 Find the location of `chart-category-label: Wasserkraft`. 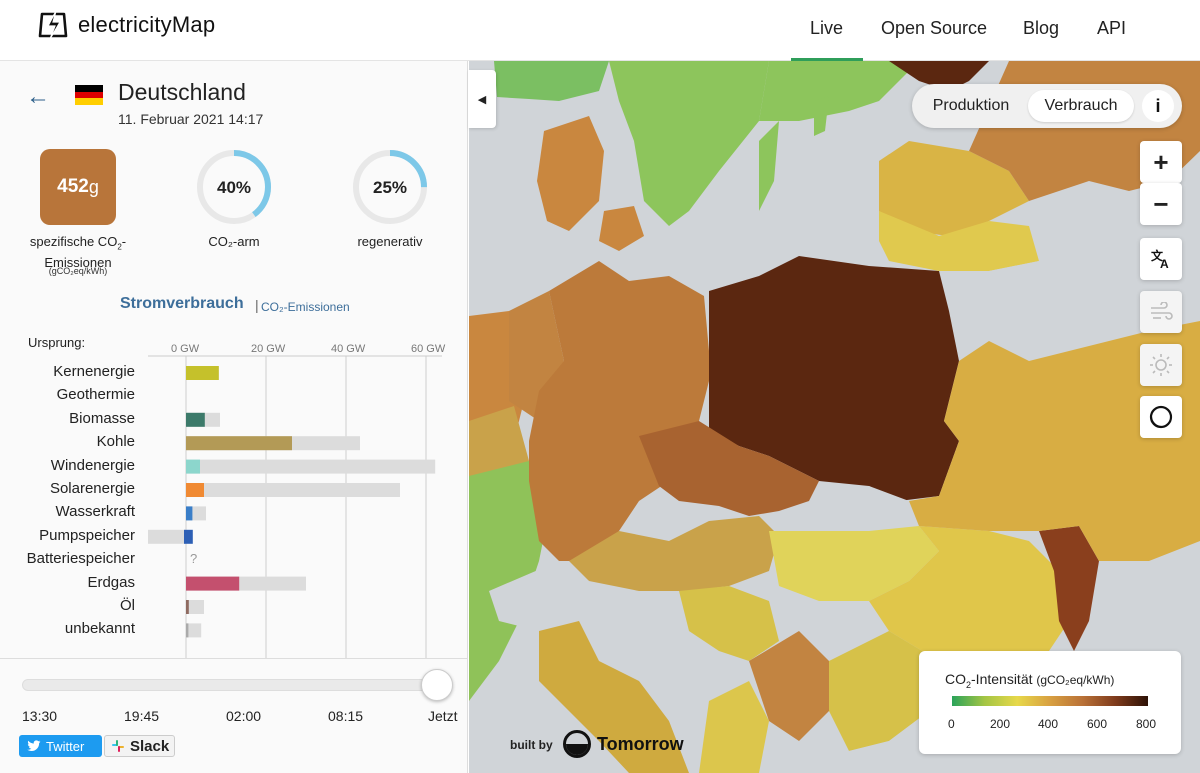

chart-category-label: Wasserkraft is located at coordinates (95, 512).